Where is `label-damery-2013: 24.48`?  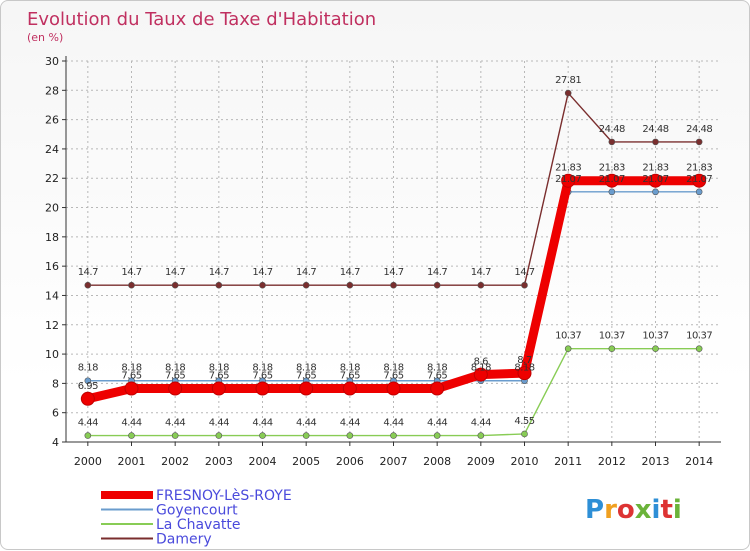 label-damery-2013: 24.48 is located at coordinates (655, 129).